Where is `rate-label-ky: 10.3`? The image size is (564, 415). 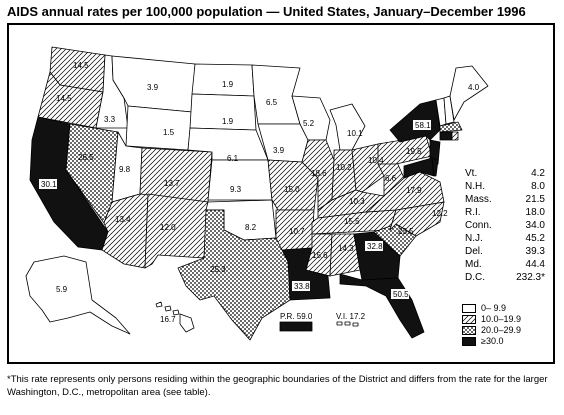
rate-label-ky: 10.3 is located at coordinates (357, 201).